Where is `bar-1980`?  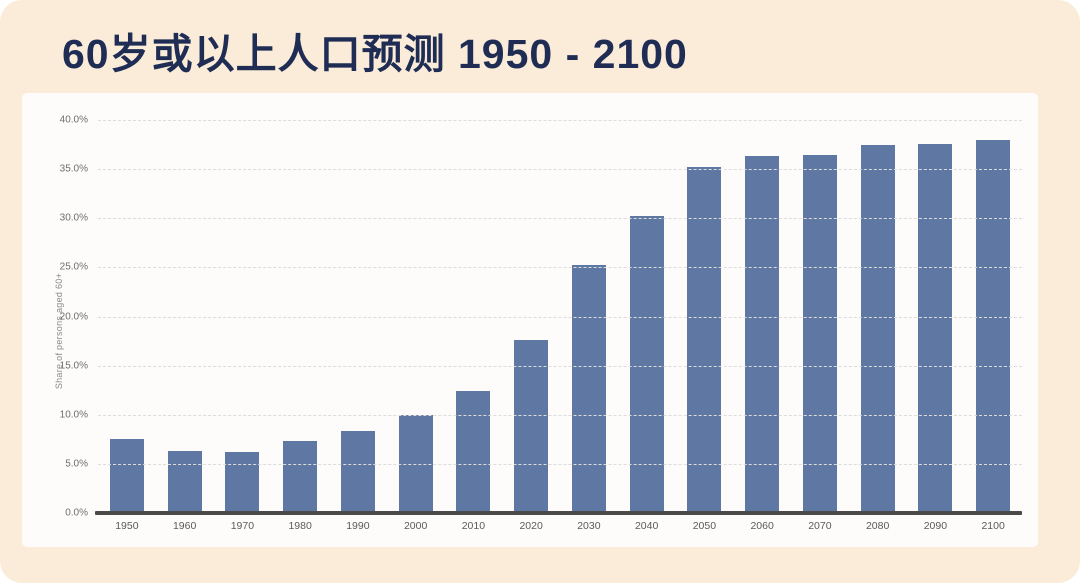 bar-1980 is located at coordinates (300, 477).